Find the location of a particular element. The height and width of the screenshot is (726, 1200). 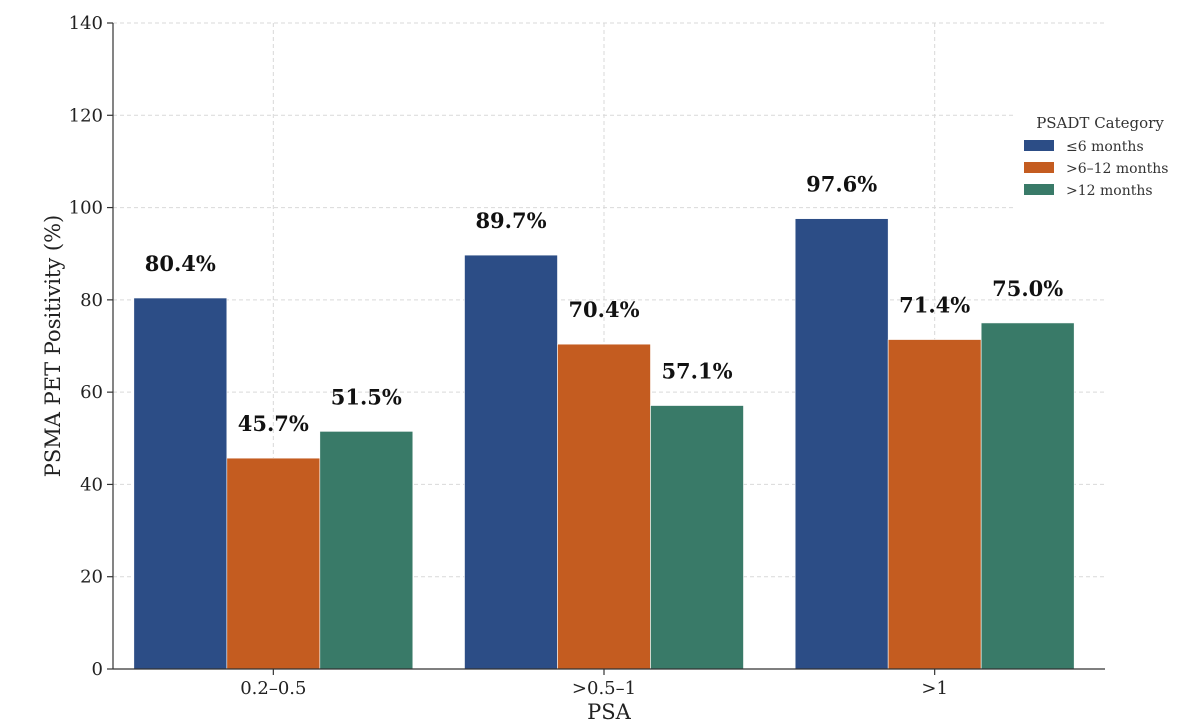

y-tick-label: 120 is located at coordinates (86, 115).